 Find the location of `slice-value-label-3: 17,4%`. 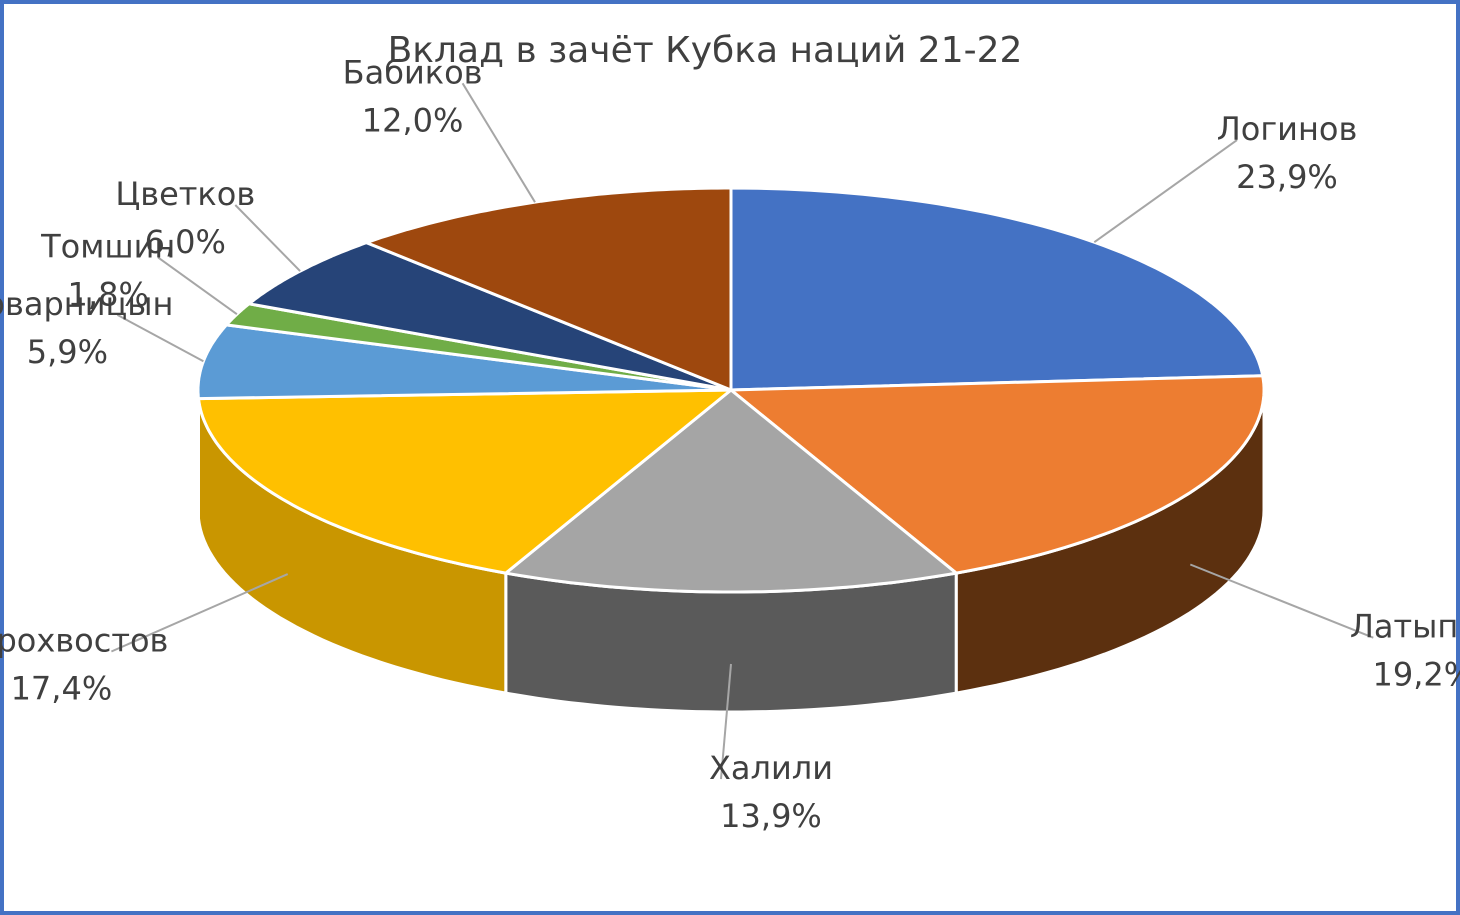

slice-value-label-3: 17,4% is located at coordinates (62, 689).